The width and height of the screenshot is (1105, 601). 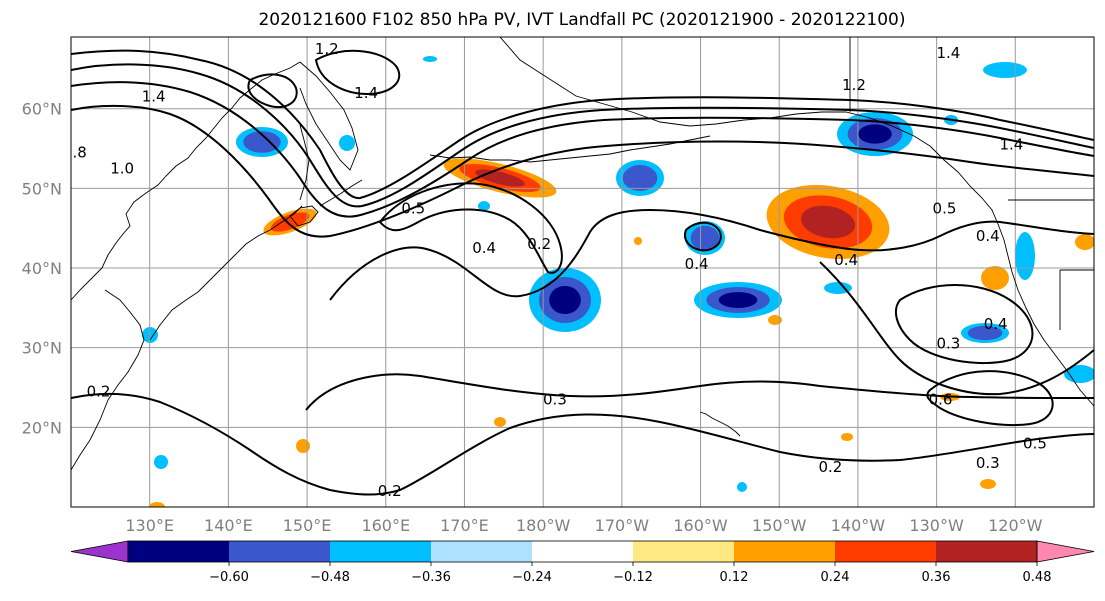 What do you see at coordinates (464, 525) in the screenshot?
I see `lon-tick-label: 170°E` at bounding box center [464, 525].